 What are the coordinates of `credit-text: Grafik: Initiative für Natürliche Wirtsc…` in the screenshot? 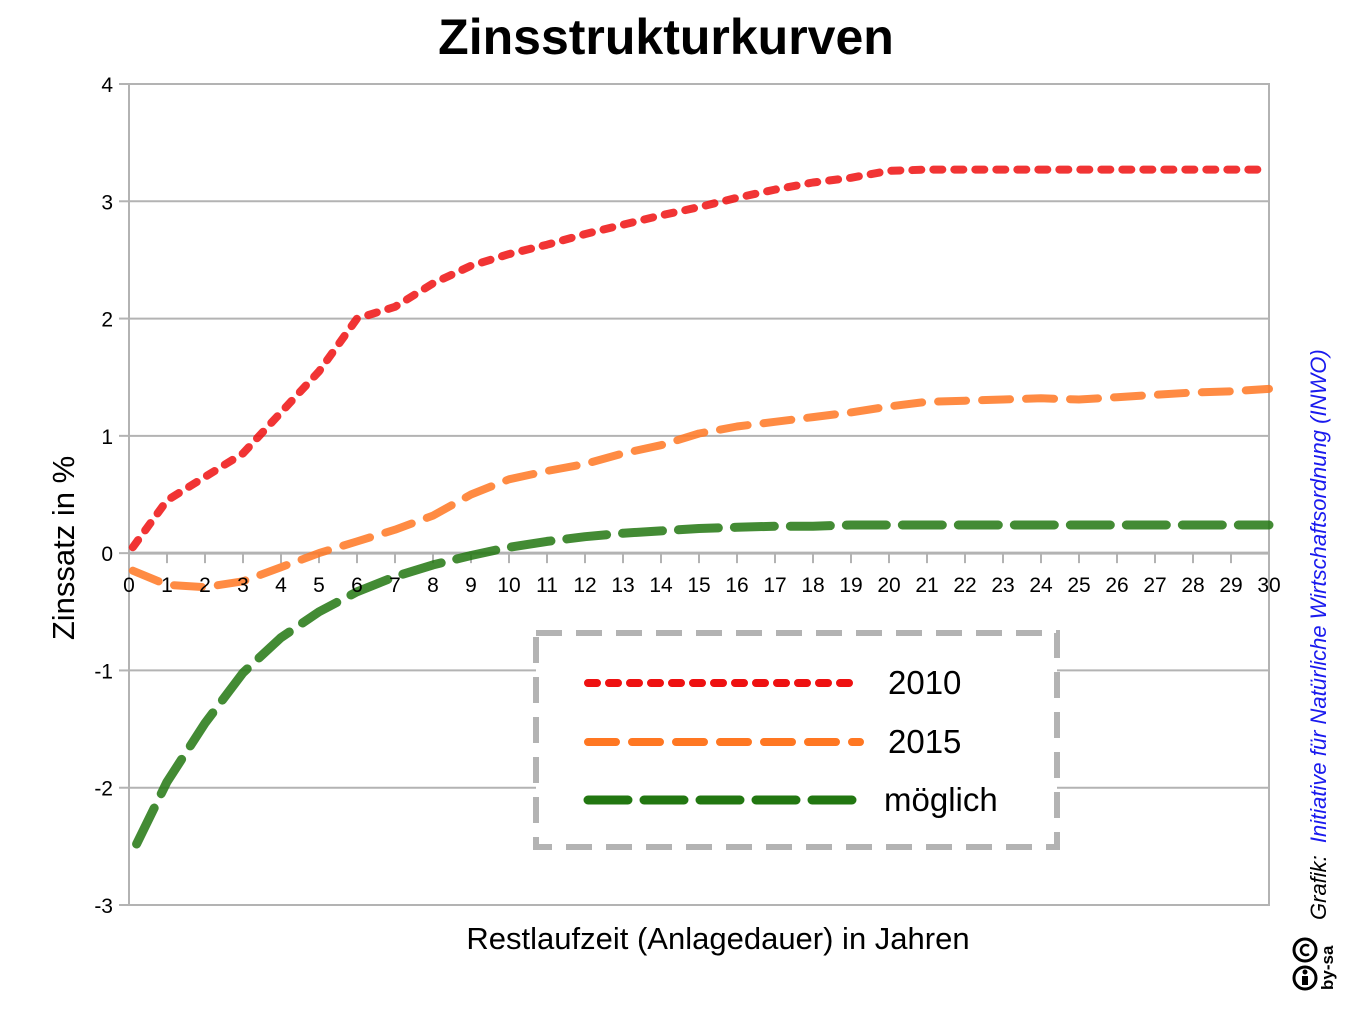 It's located at (1318, 634).